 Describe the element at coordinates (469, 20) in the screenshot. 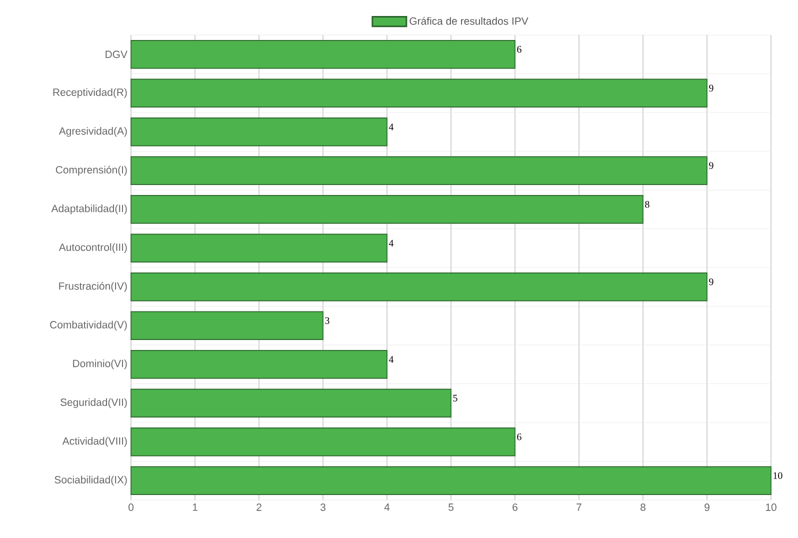

I see `legend-label: Gráfica de resultados IPV` at that location.